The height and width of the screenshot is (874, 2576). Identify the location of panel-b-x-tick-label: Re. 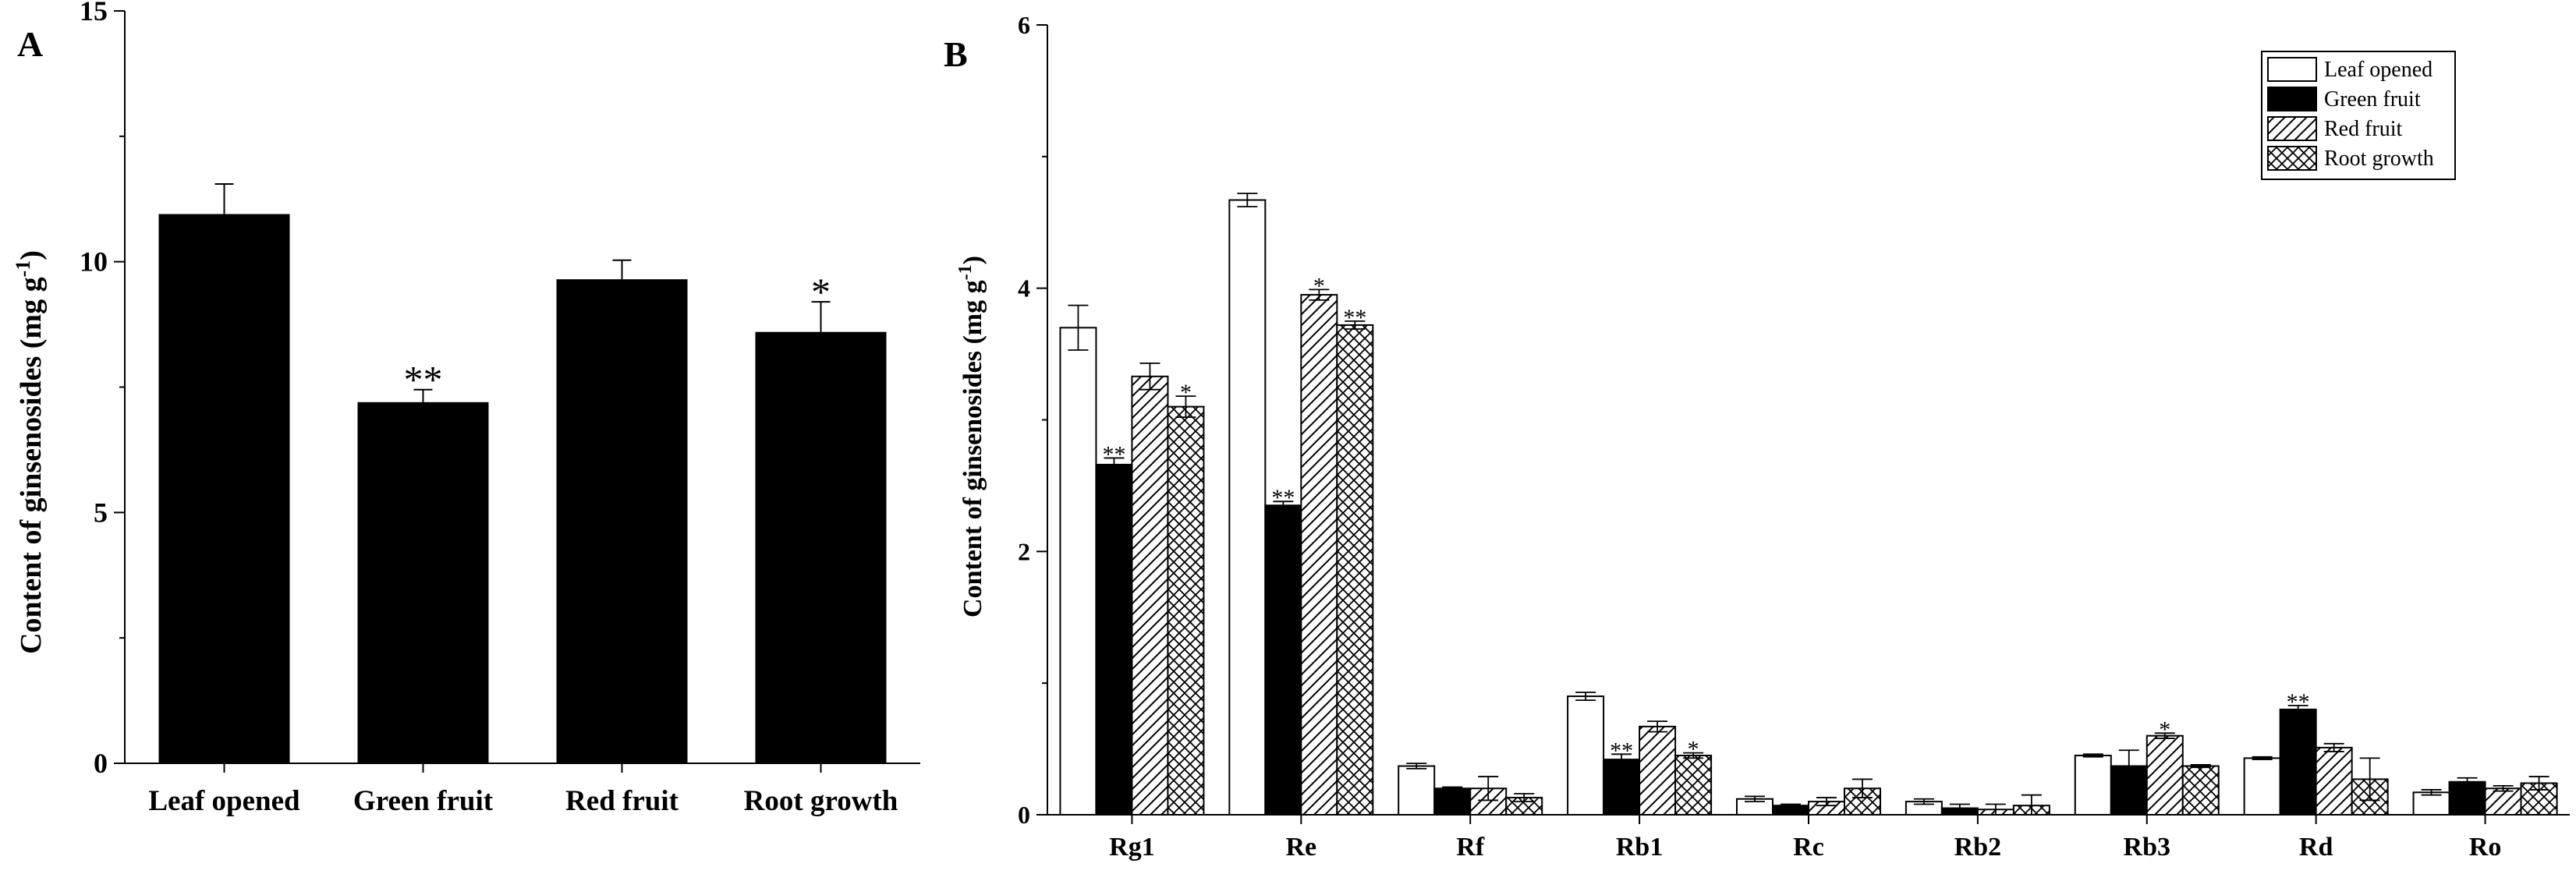
(1301, 847).